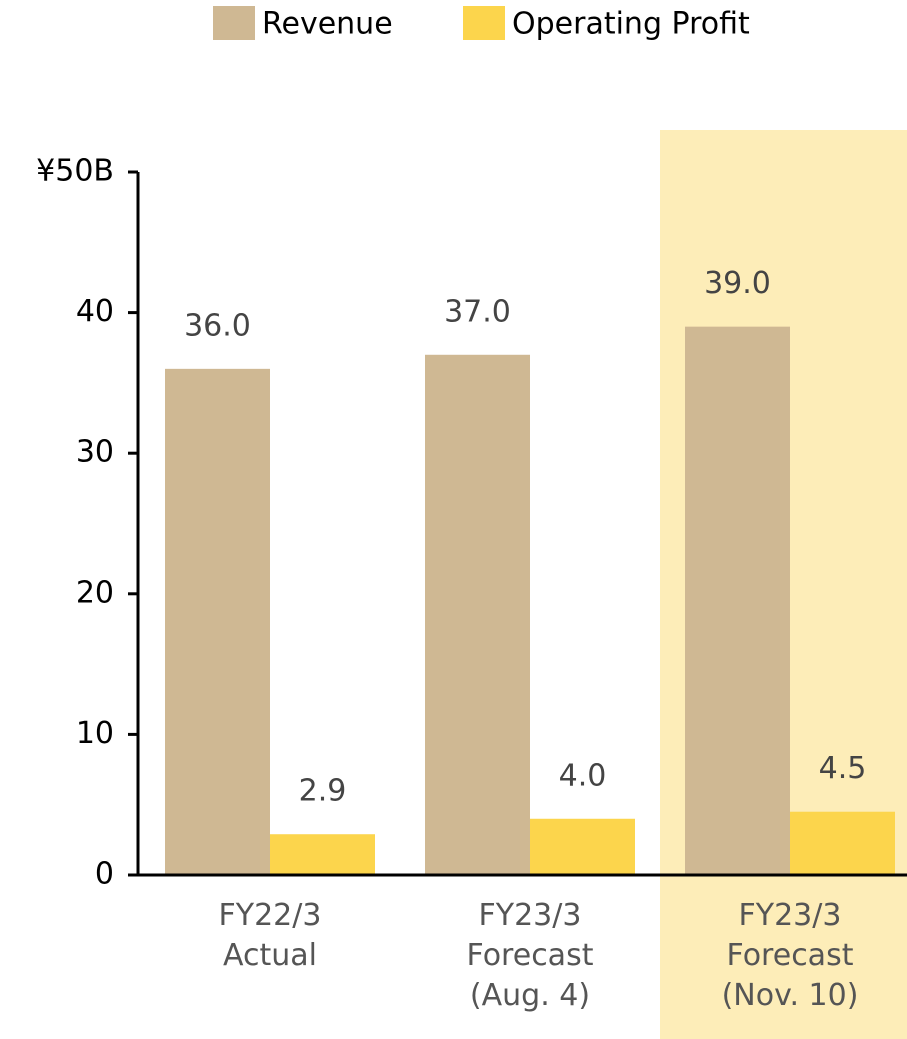 Image resolution: width=907 pixels, height=1039 pixels. I want to click on x-tick-label: FY23/3 Forecast (Aug. 4), so click(530, 955).